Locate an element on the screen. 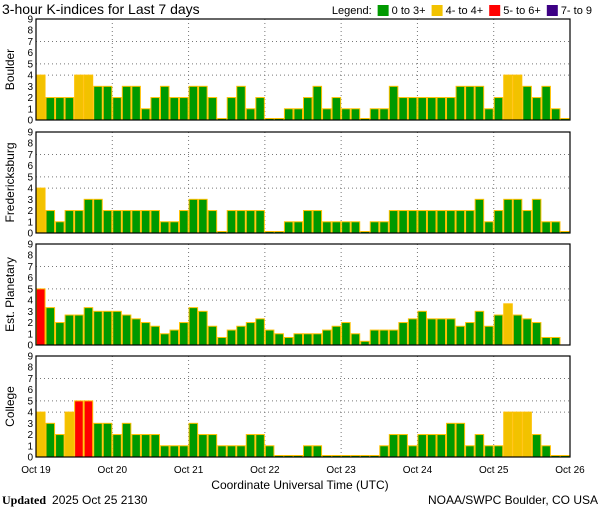 This screenshot has width=600, height=515. panel-label: Fredericksburg is located at coordinates (10, 182).